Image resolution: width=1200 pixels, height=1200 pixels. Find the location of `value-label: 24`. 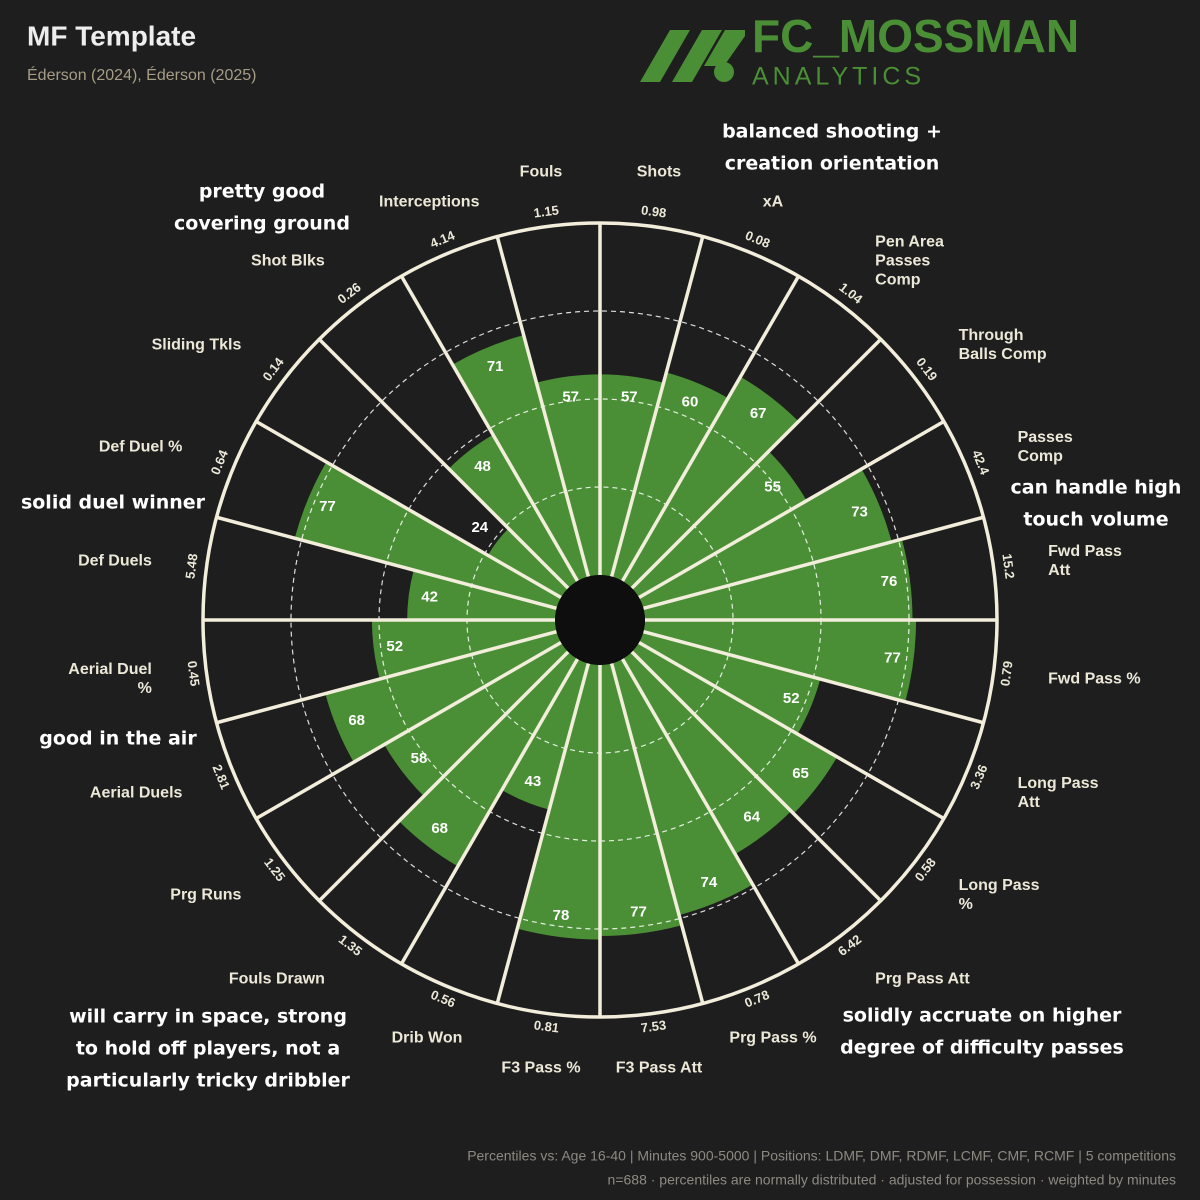

value-label: 24 is located at coordinates (479, 527).